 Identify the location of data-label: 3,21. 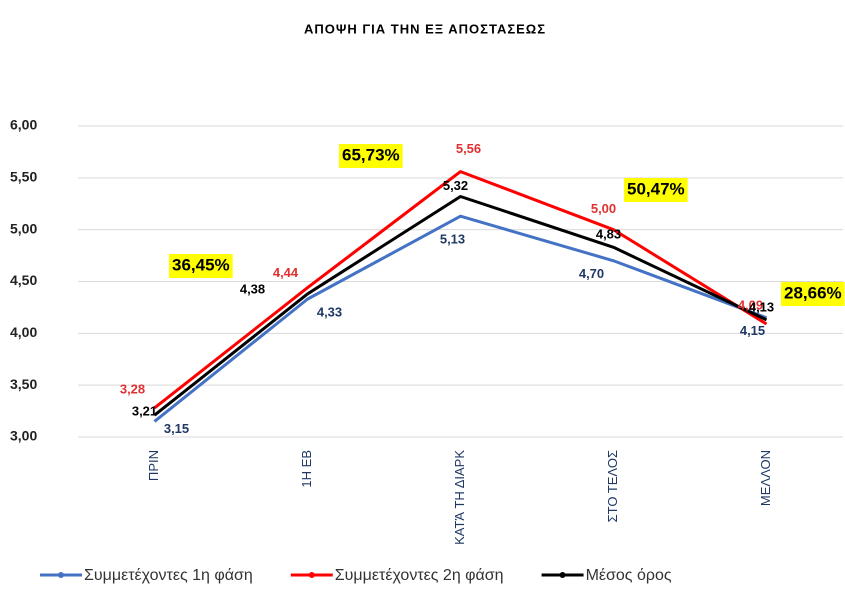
(144, 411).